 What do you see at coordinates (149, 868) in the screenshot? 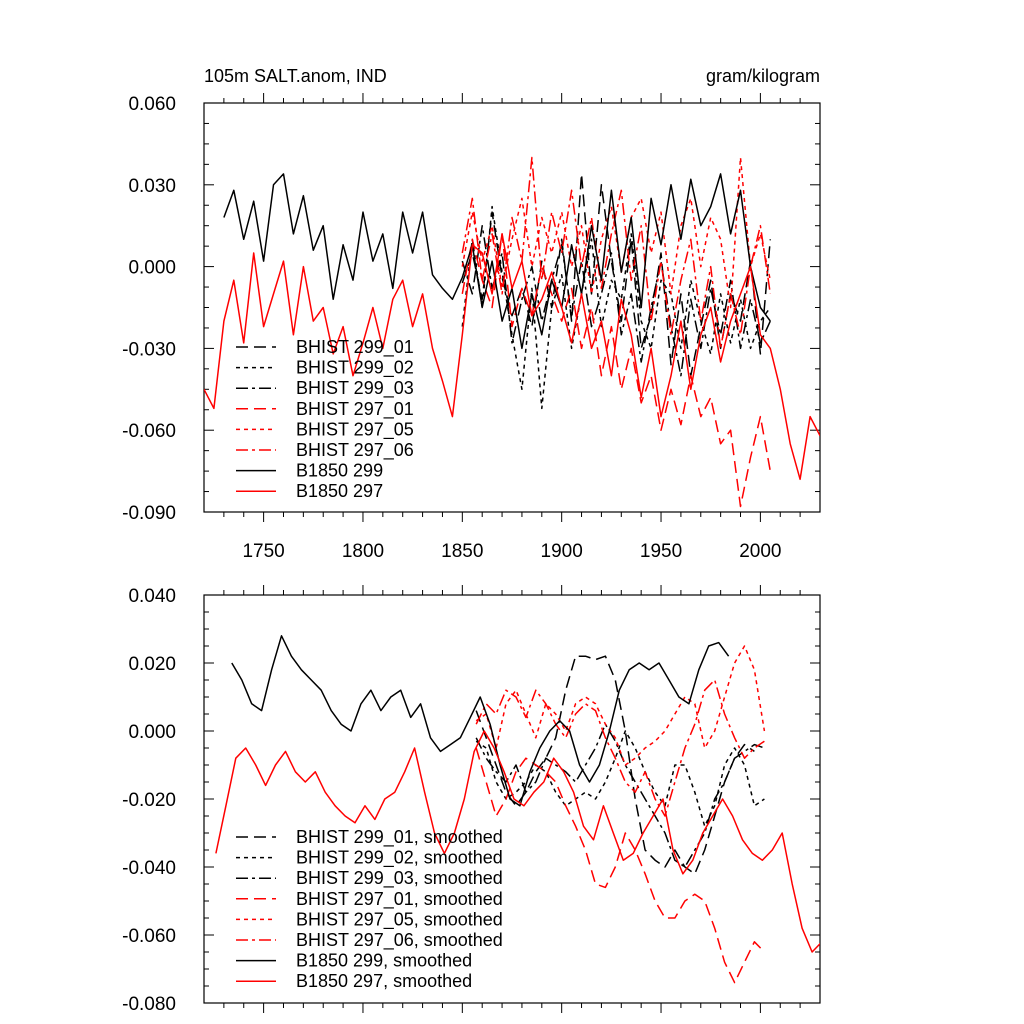
I see `y-tick-label: -0.040` at bounding box center [149, 868].